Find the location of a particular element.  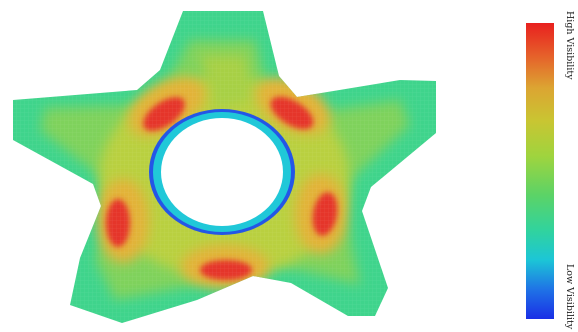

legend-low-label: Low Visibility is located at coordinates (569, 297).